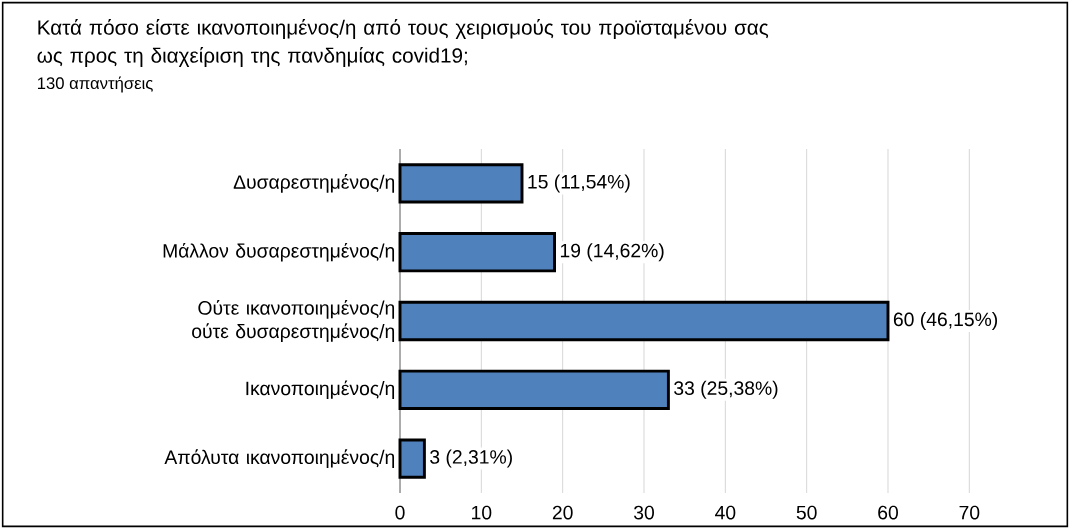  Describe the element at coordinates (320, 390) in the screenshot. I see `y-tick-label: Ικανοποιημένος/η` at that location.